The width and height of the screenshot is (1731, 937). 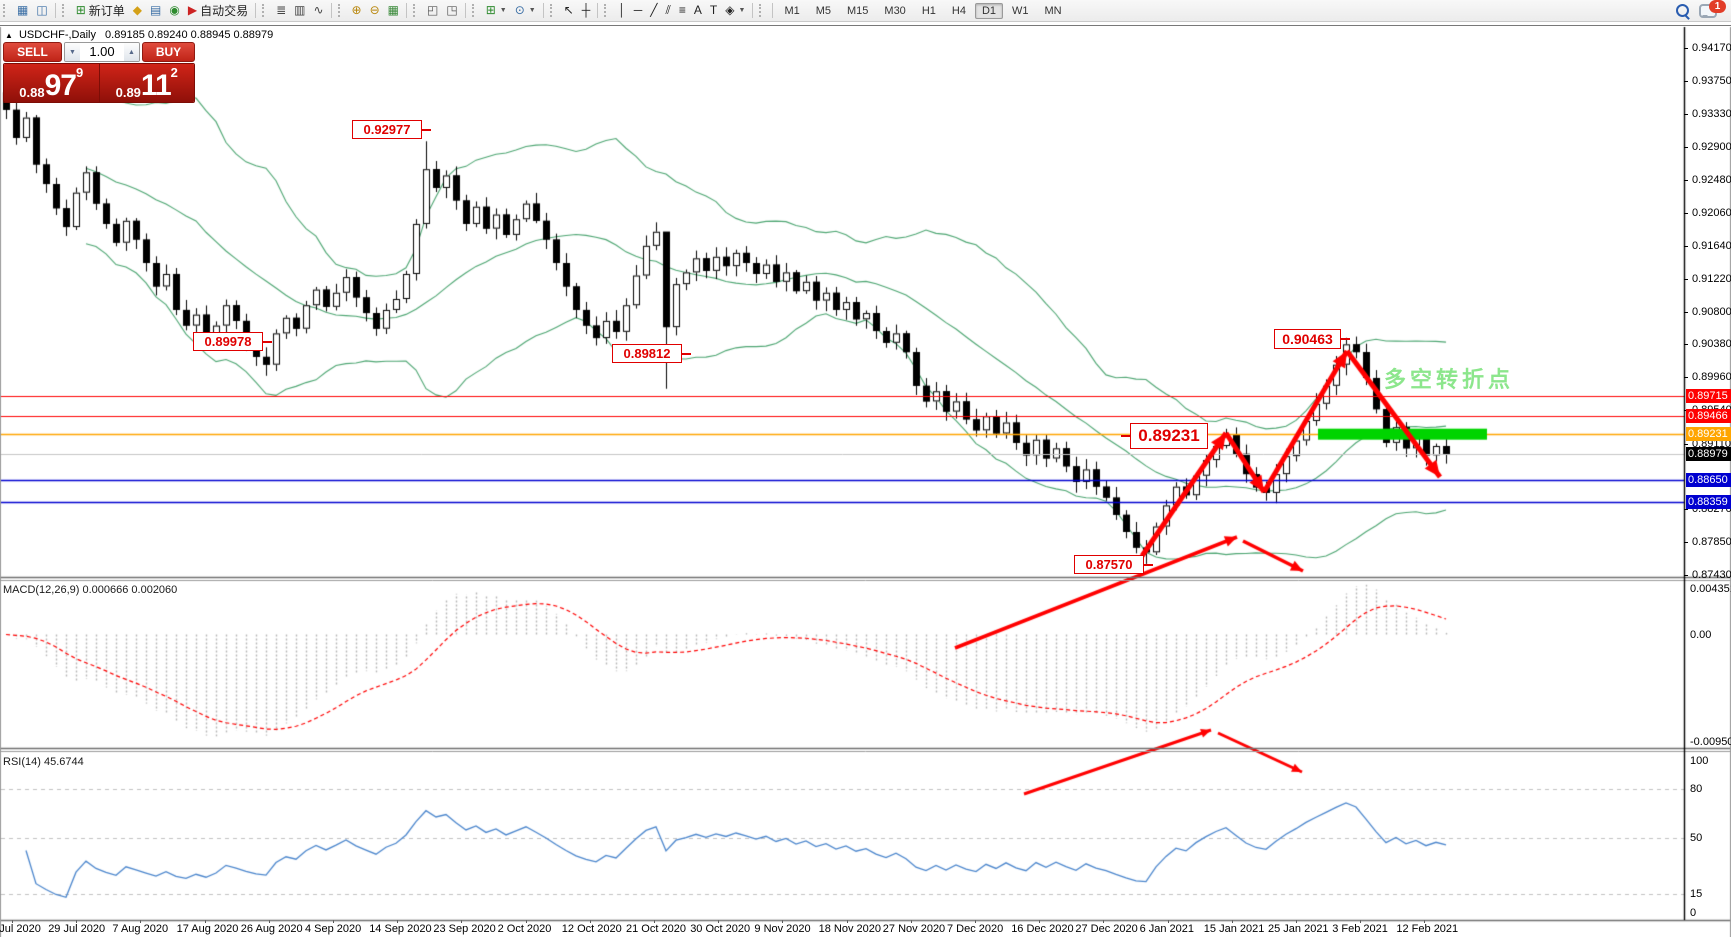 I want to click on search-icon, so click(x=1682, y=10).